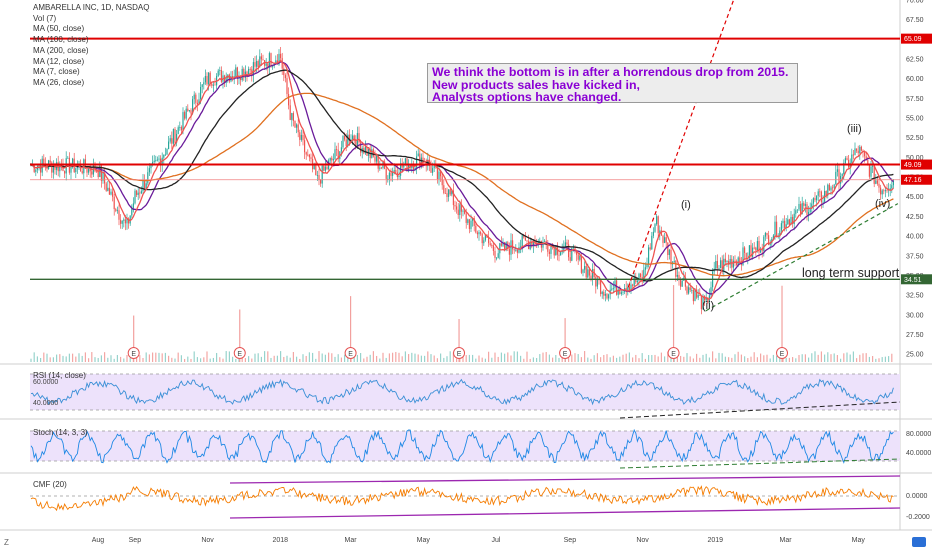  What do you see at coordinates (462, 498) in the screenshot?
I see `cmf-line` at bounding box center [462, 498].